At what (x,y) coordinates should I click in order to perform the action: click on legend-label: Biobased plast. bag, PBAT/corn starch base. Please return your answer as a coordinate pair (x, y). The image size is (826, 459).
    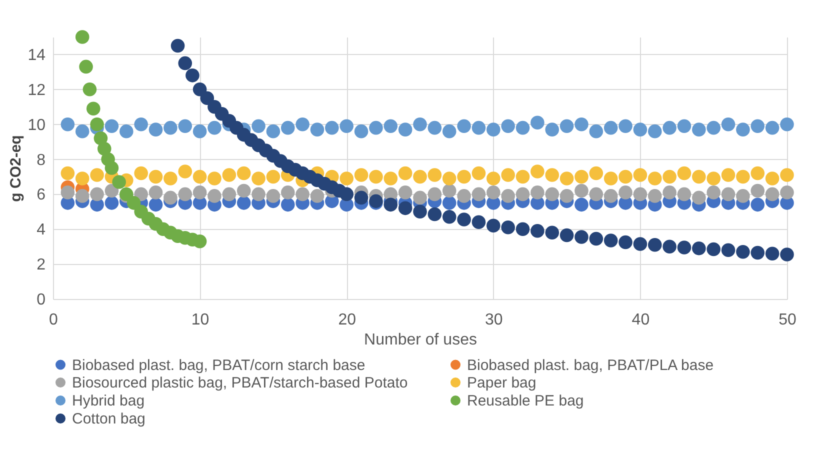
    Looking at the image, I should click on (219, 365).